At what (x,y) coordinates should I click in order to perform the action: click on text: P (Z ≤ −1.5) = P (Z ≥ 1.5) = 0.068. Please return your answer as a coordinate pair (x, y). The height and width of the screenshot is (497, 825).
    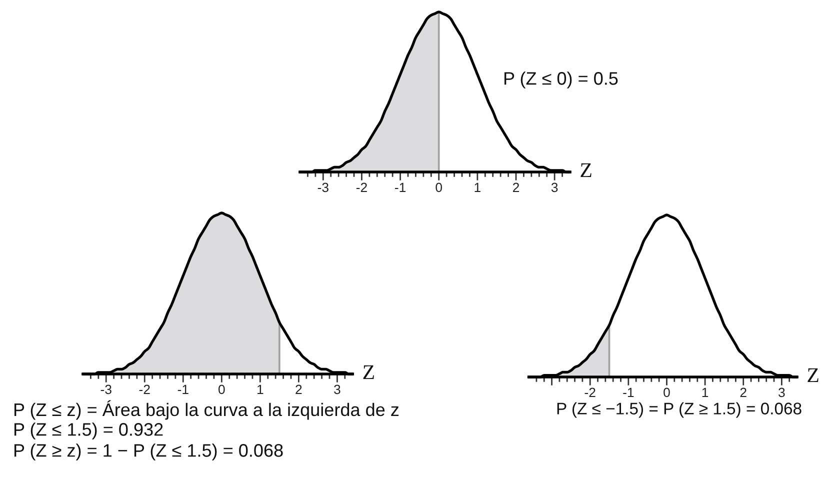
    Looking at the image, I should click on (679, 410).